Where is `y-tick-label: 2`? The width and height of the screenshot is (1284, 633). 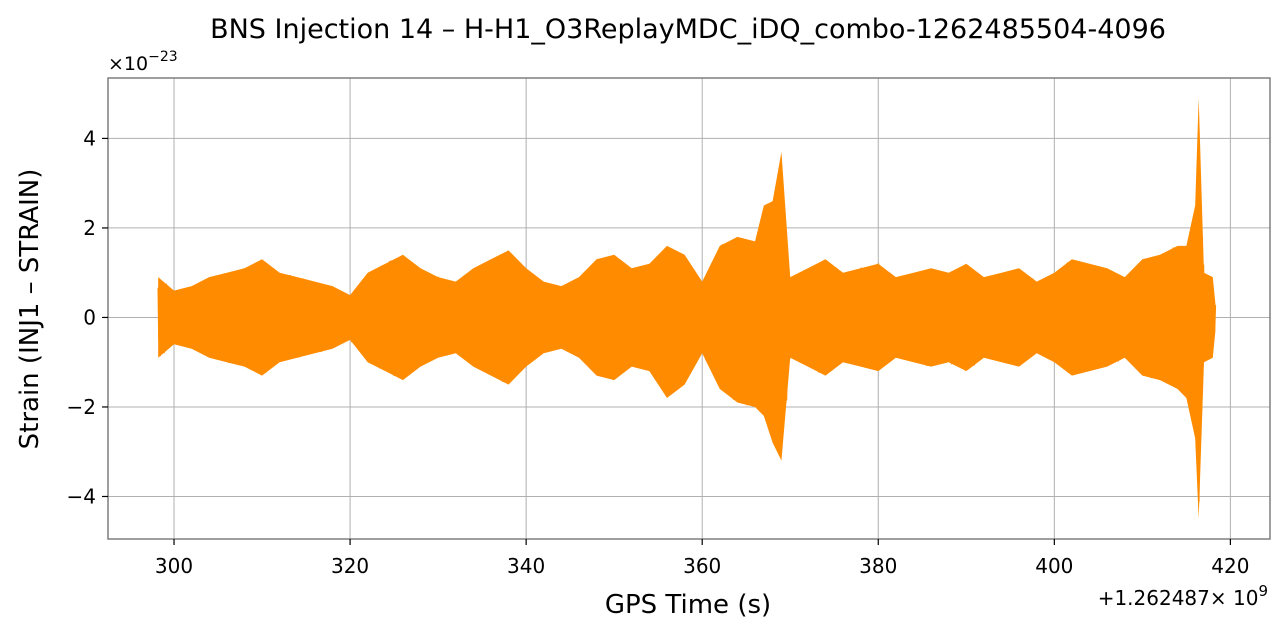 y-tick-label: 2 is located at coordinates (89, 228).